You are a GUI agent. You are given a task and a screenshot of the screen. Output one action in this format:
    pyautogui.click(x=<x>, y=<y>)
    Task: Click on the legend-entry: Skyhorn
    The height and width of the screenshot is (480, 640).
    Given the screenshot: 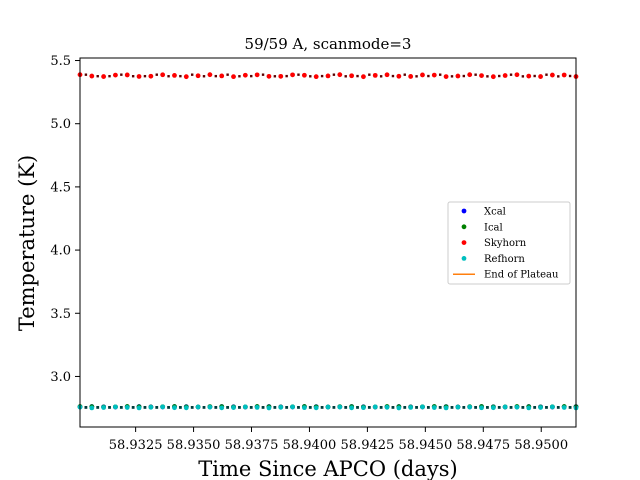 What is the action you would take?
    pyautogui.click(x=494, y=243)
    